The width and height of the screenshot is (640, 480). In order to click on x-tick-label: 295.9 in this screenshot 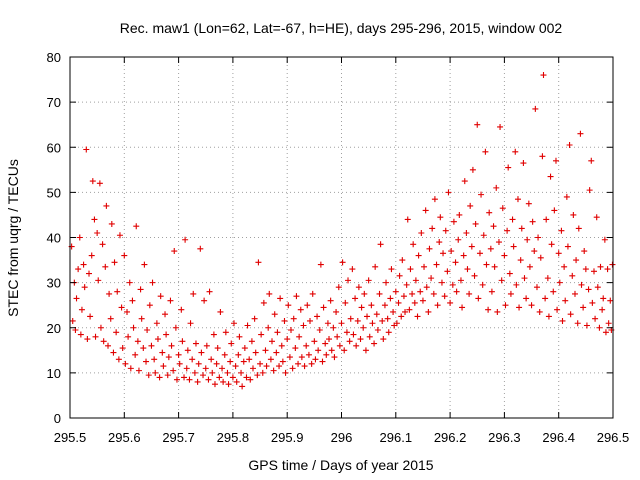, I will do `click(287, 437)`.